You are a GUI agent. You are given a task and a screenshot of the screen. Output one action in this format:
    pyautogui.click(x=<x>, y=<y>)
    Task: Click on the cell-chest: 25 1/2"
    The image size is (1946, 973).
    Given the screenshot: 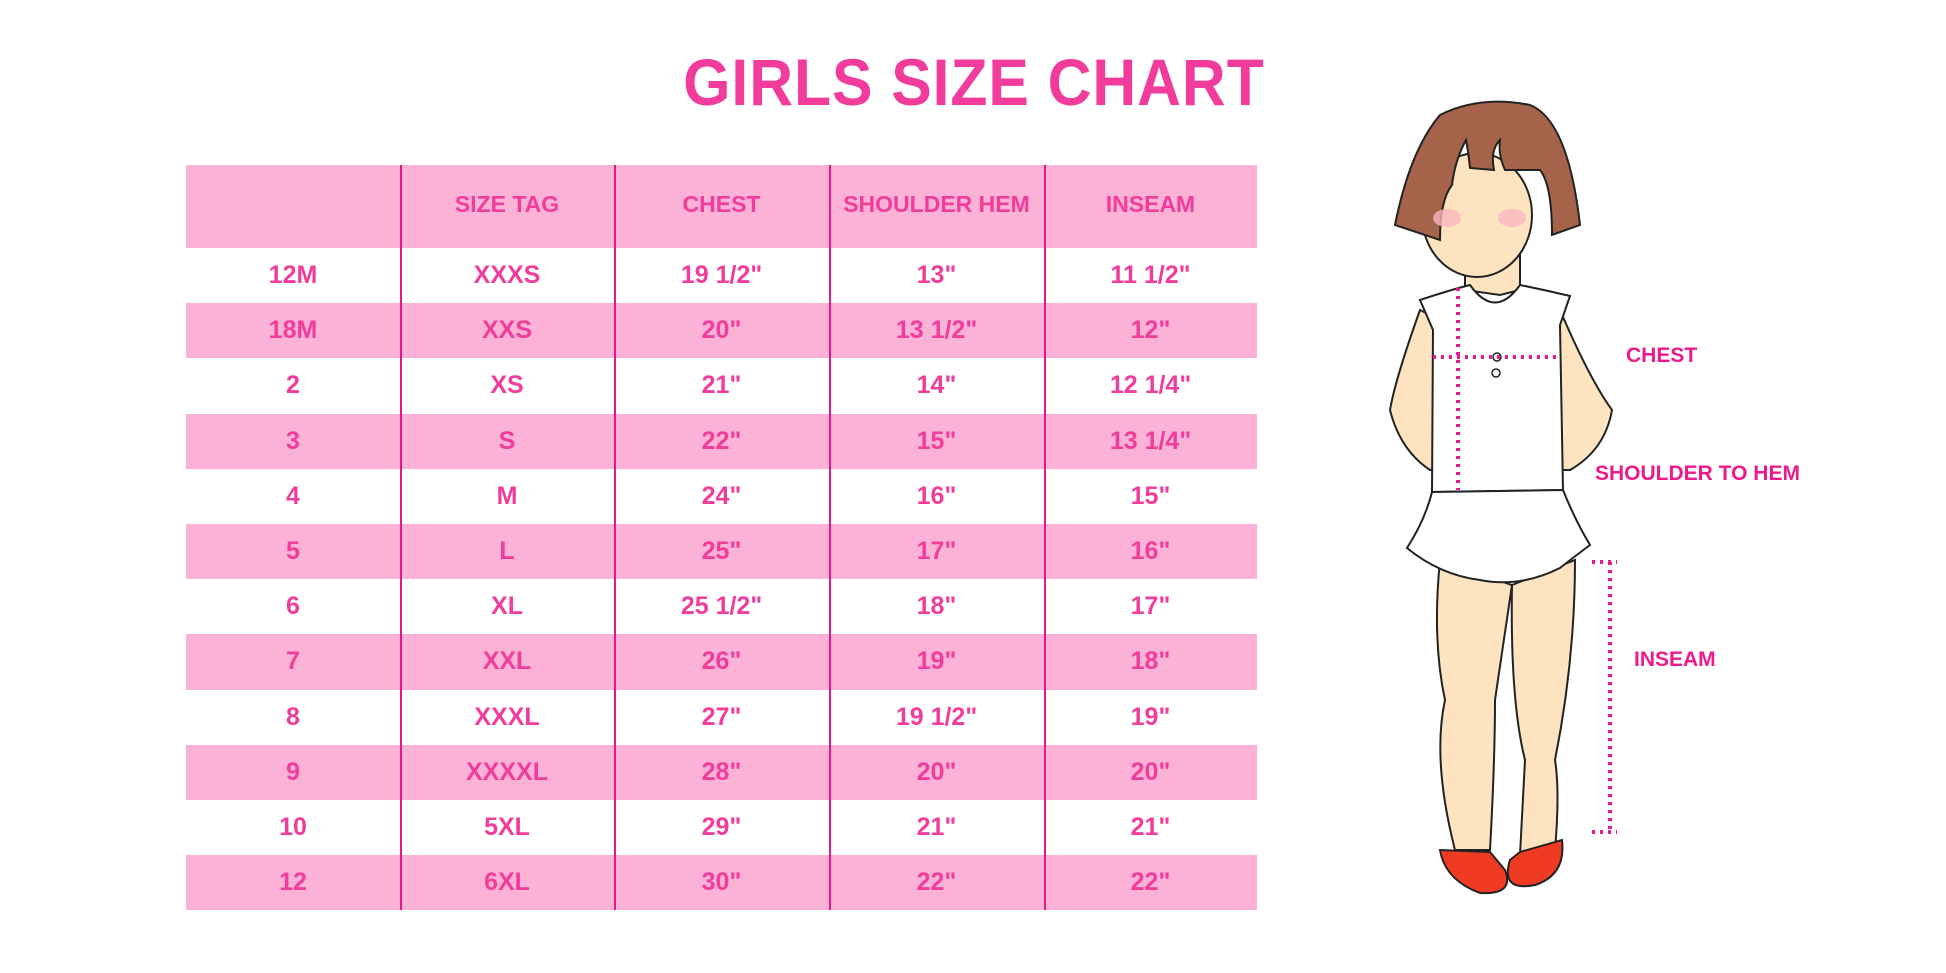 What is the action you would take?
    pyautogui.click(x=721, y=606)
    